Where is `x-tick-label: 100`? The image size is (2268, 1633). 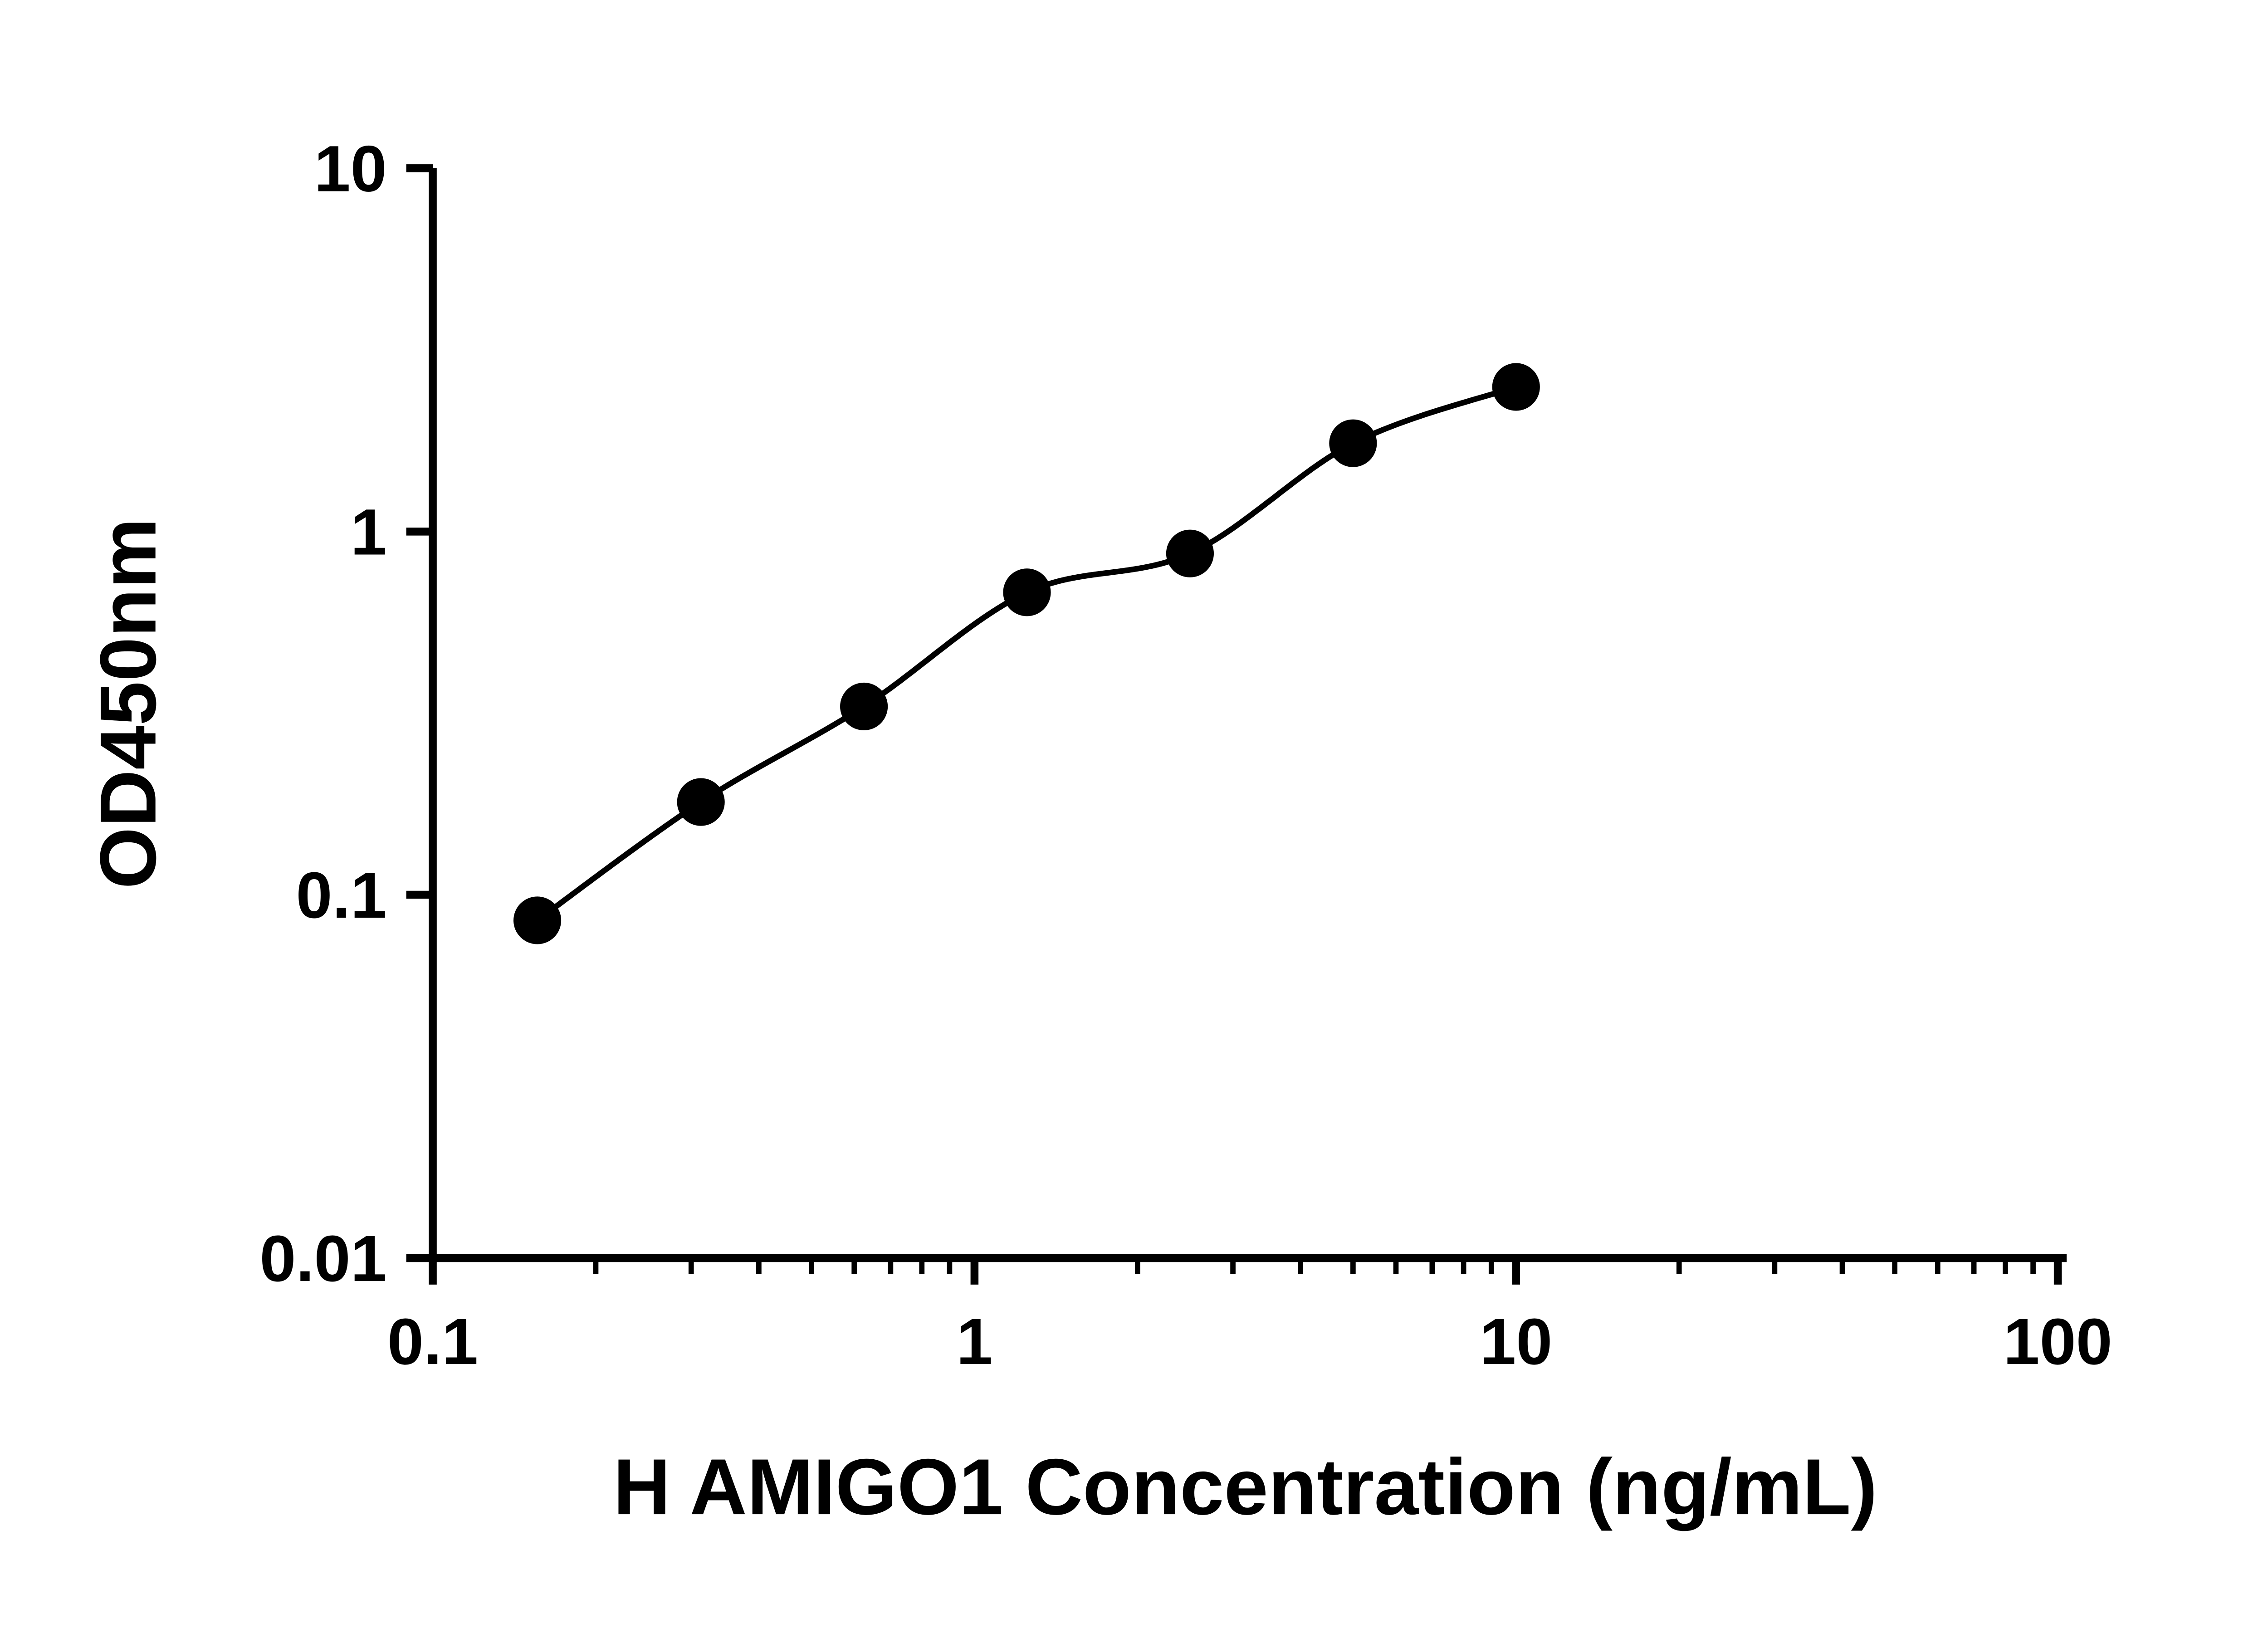
x-tick-label: 100 is located at coordinates (2058, 1341).